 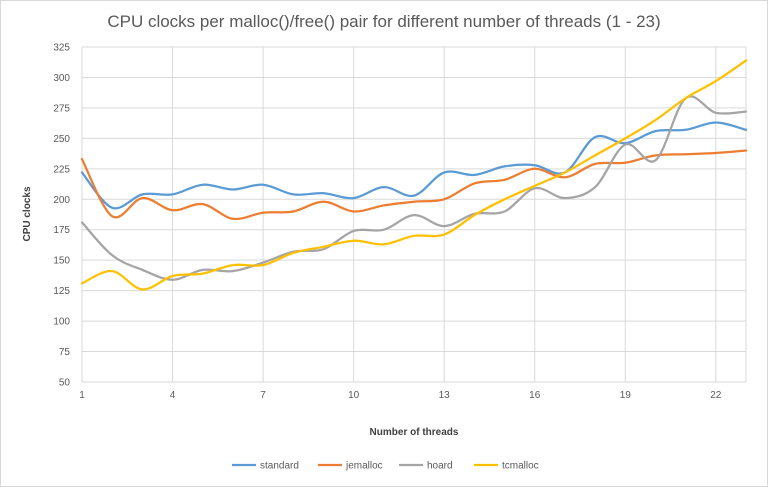 What do you see at coordinates (354, 395) in the screenshot?
I see `x-tick-label: 10` at bounding box center [354, 395].